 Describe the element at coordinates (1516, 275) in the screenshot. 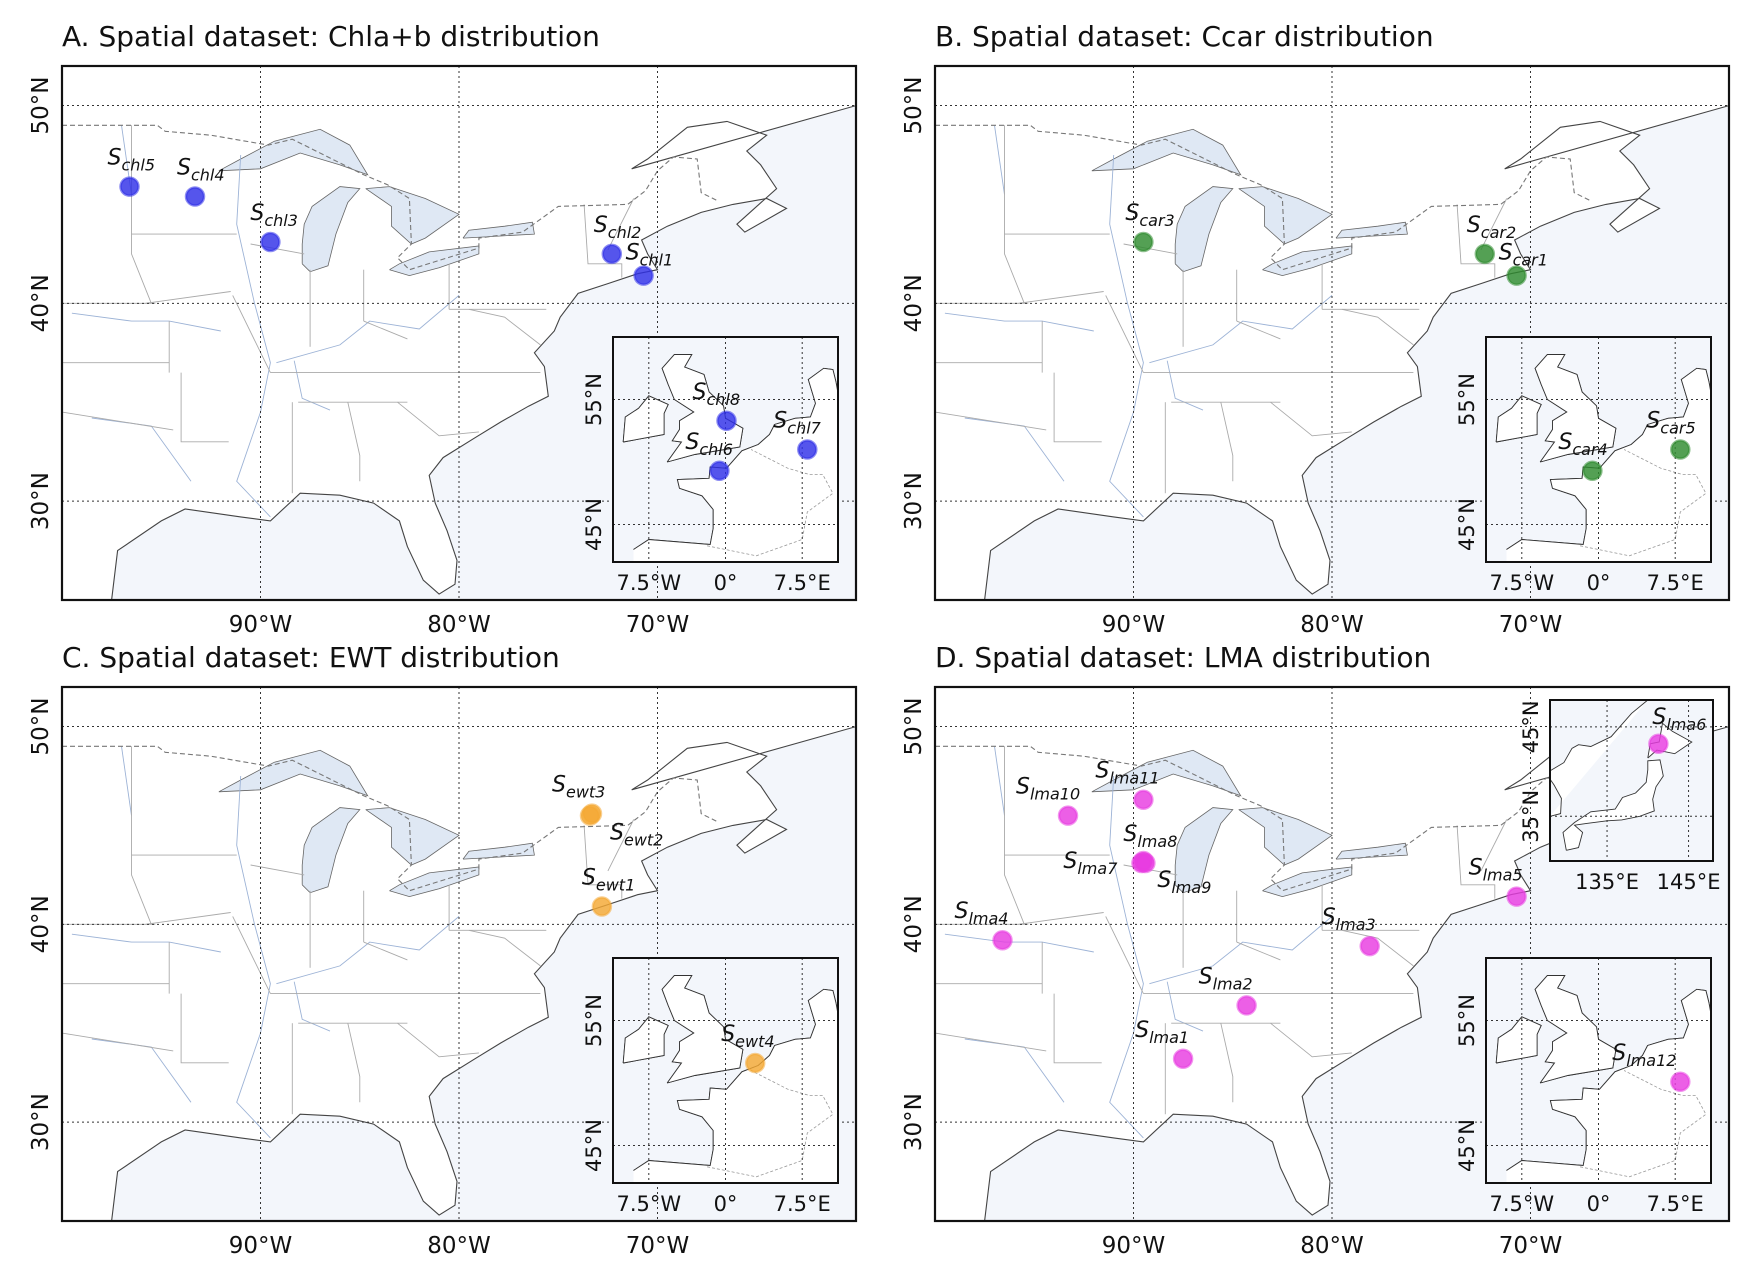

I see `site-marker-car1` at that location.